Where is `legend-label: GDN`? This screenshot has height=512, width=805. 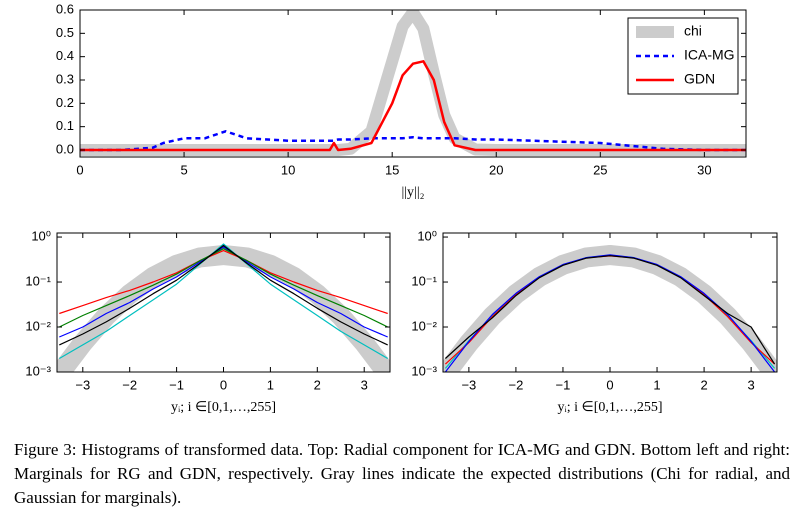
legend-label: GDN is located at coordinates (699, 79).